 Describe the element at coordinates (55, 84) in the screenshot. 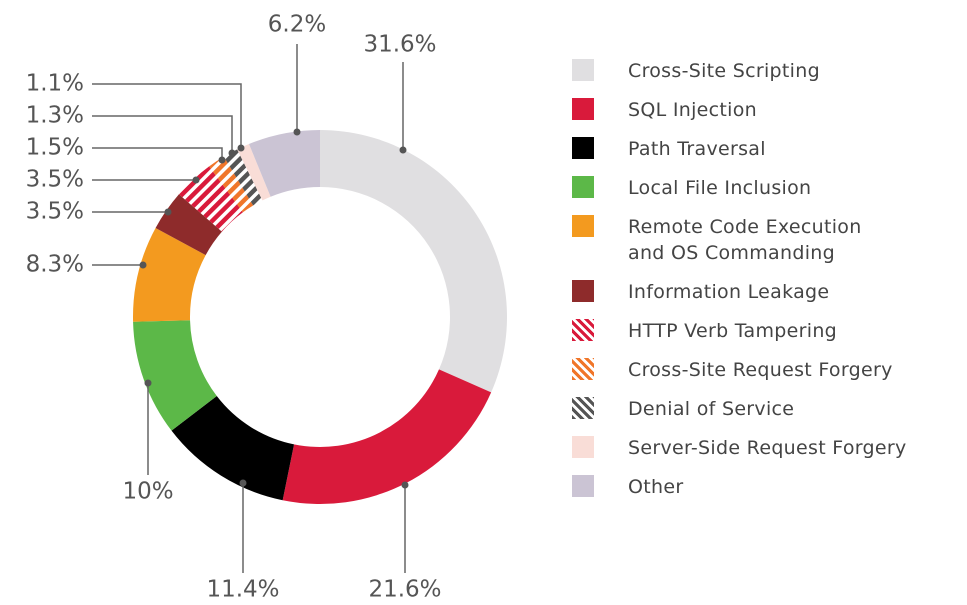

I see `data-label: 1.1%` at that location.